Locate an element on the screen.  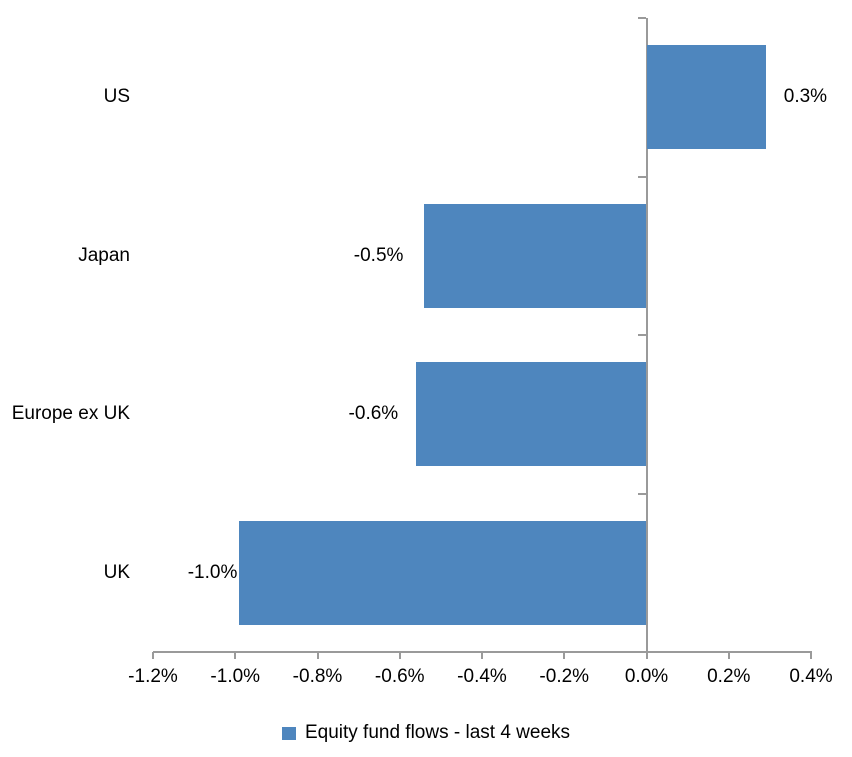
bar-japan is located at coordinates (535, 255).